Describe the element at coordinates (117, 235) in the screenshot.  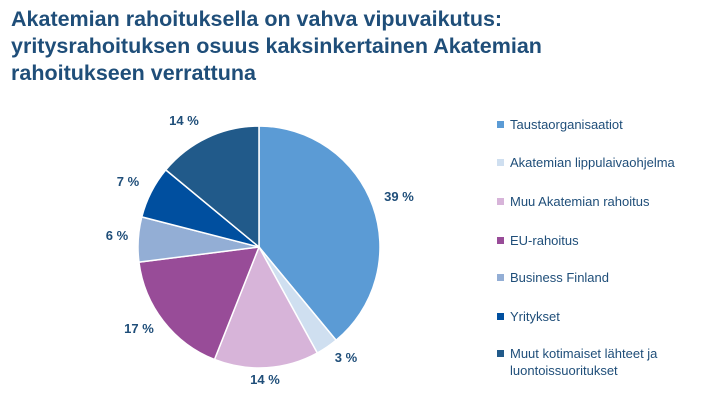
I see `slice-label-5: 6 %` at that location.